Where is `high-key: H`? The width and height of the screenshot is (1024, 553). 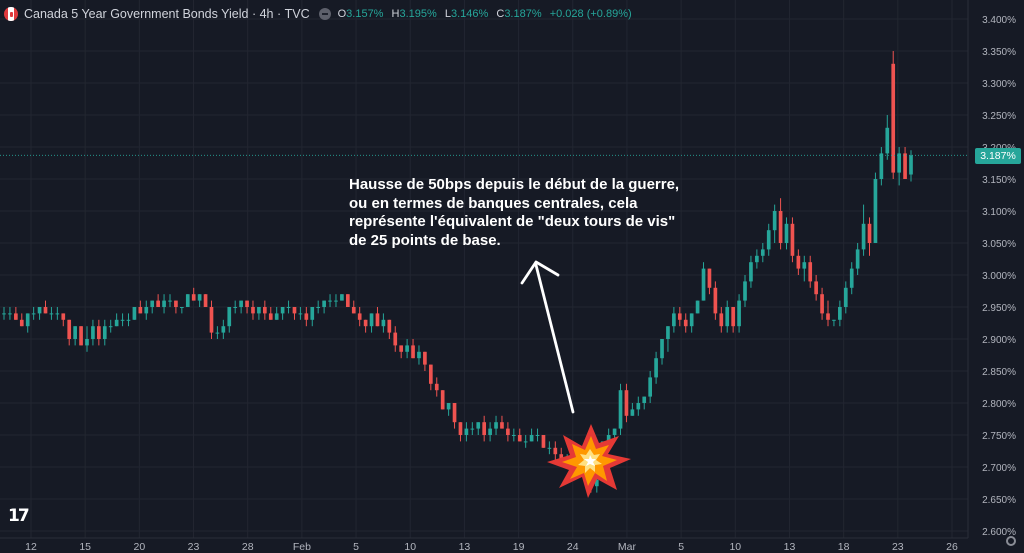
high-key: H is located at coordinates (395, 14).